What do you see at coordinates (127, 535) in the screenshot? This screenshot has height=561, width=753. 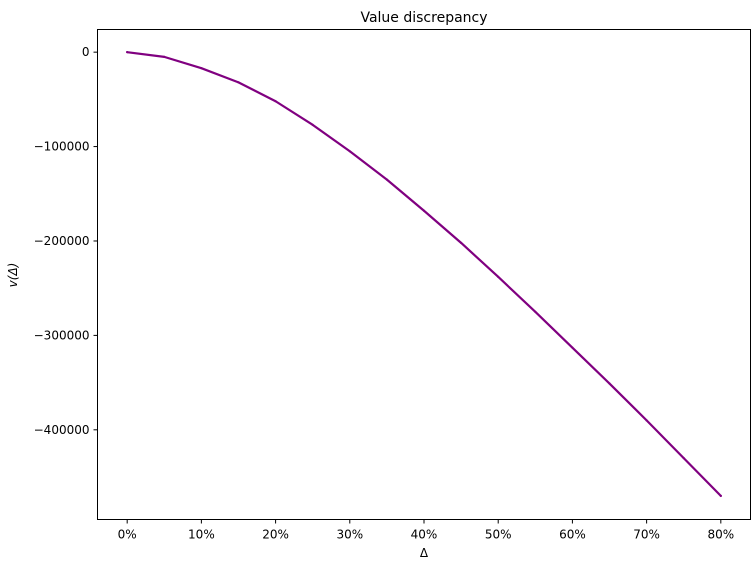 I see `x-tick-label: 0%` at bounding box center [127, 535].